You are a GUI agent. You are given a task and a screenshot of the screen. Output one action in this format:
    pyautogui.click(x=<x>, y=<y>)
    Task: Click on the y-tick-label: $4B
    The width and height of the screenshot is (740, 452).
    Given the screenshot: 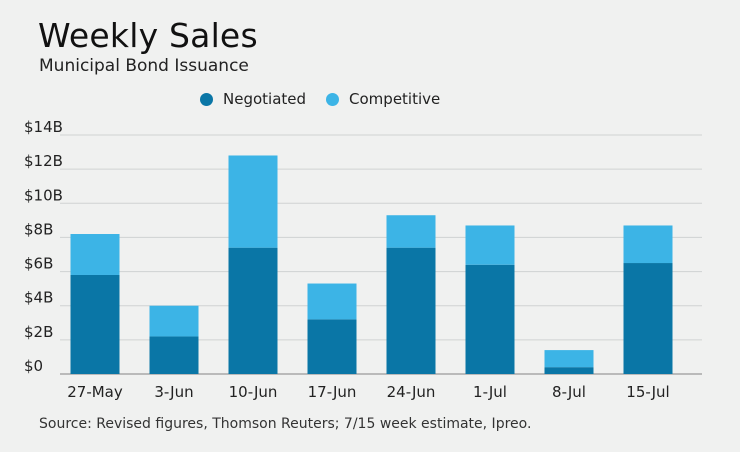 What is the action you would take?
    pyautogui.click(x=38, y=298)
    